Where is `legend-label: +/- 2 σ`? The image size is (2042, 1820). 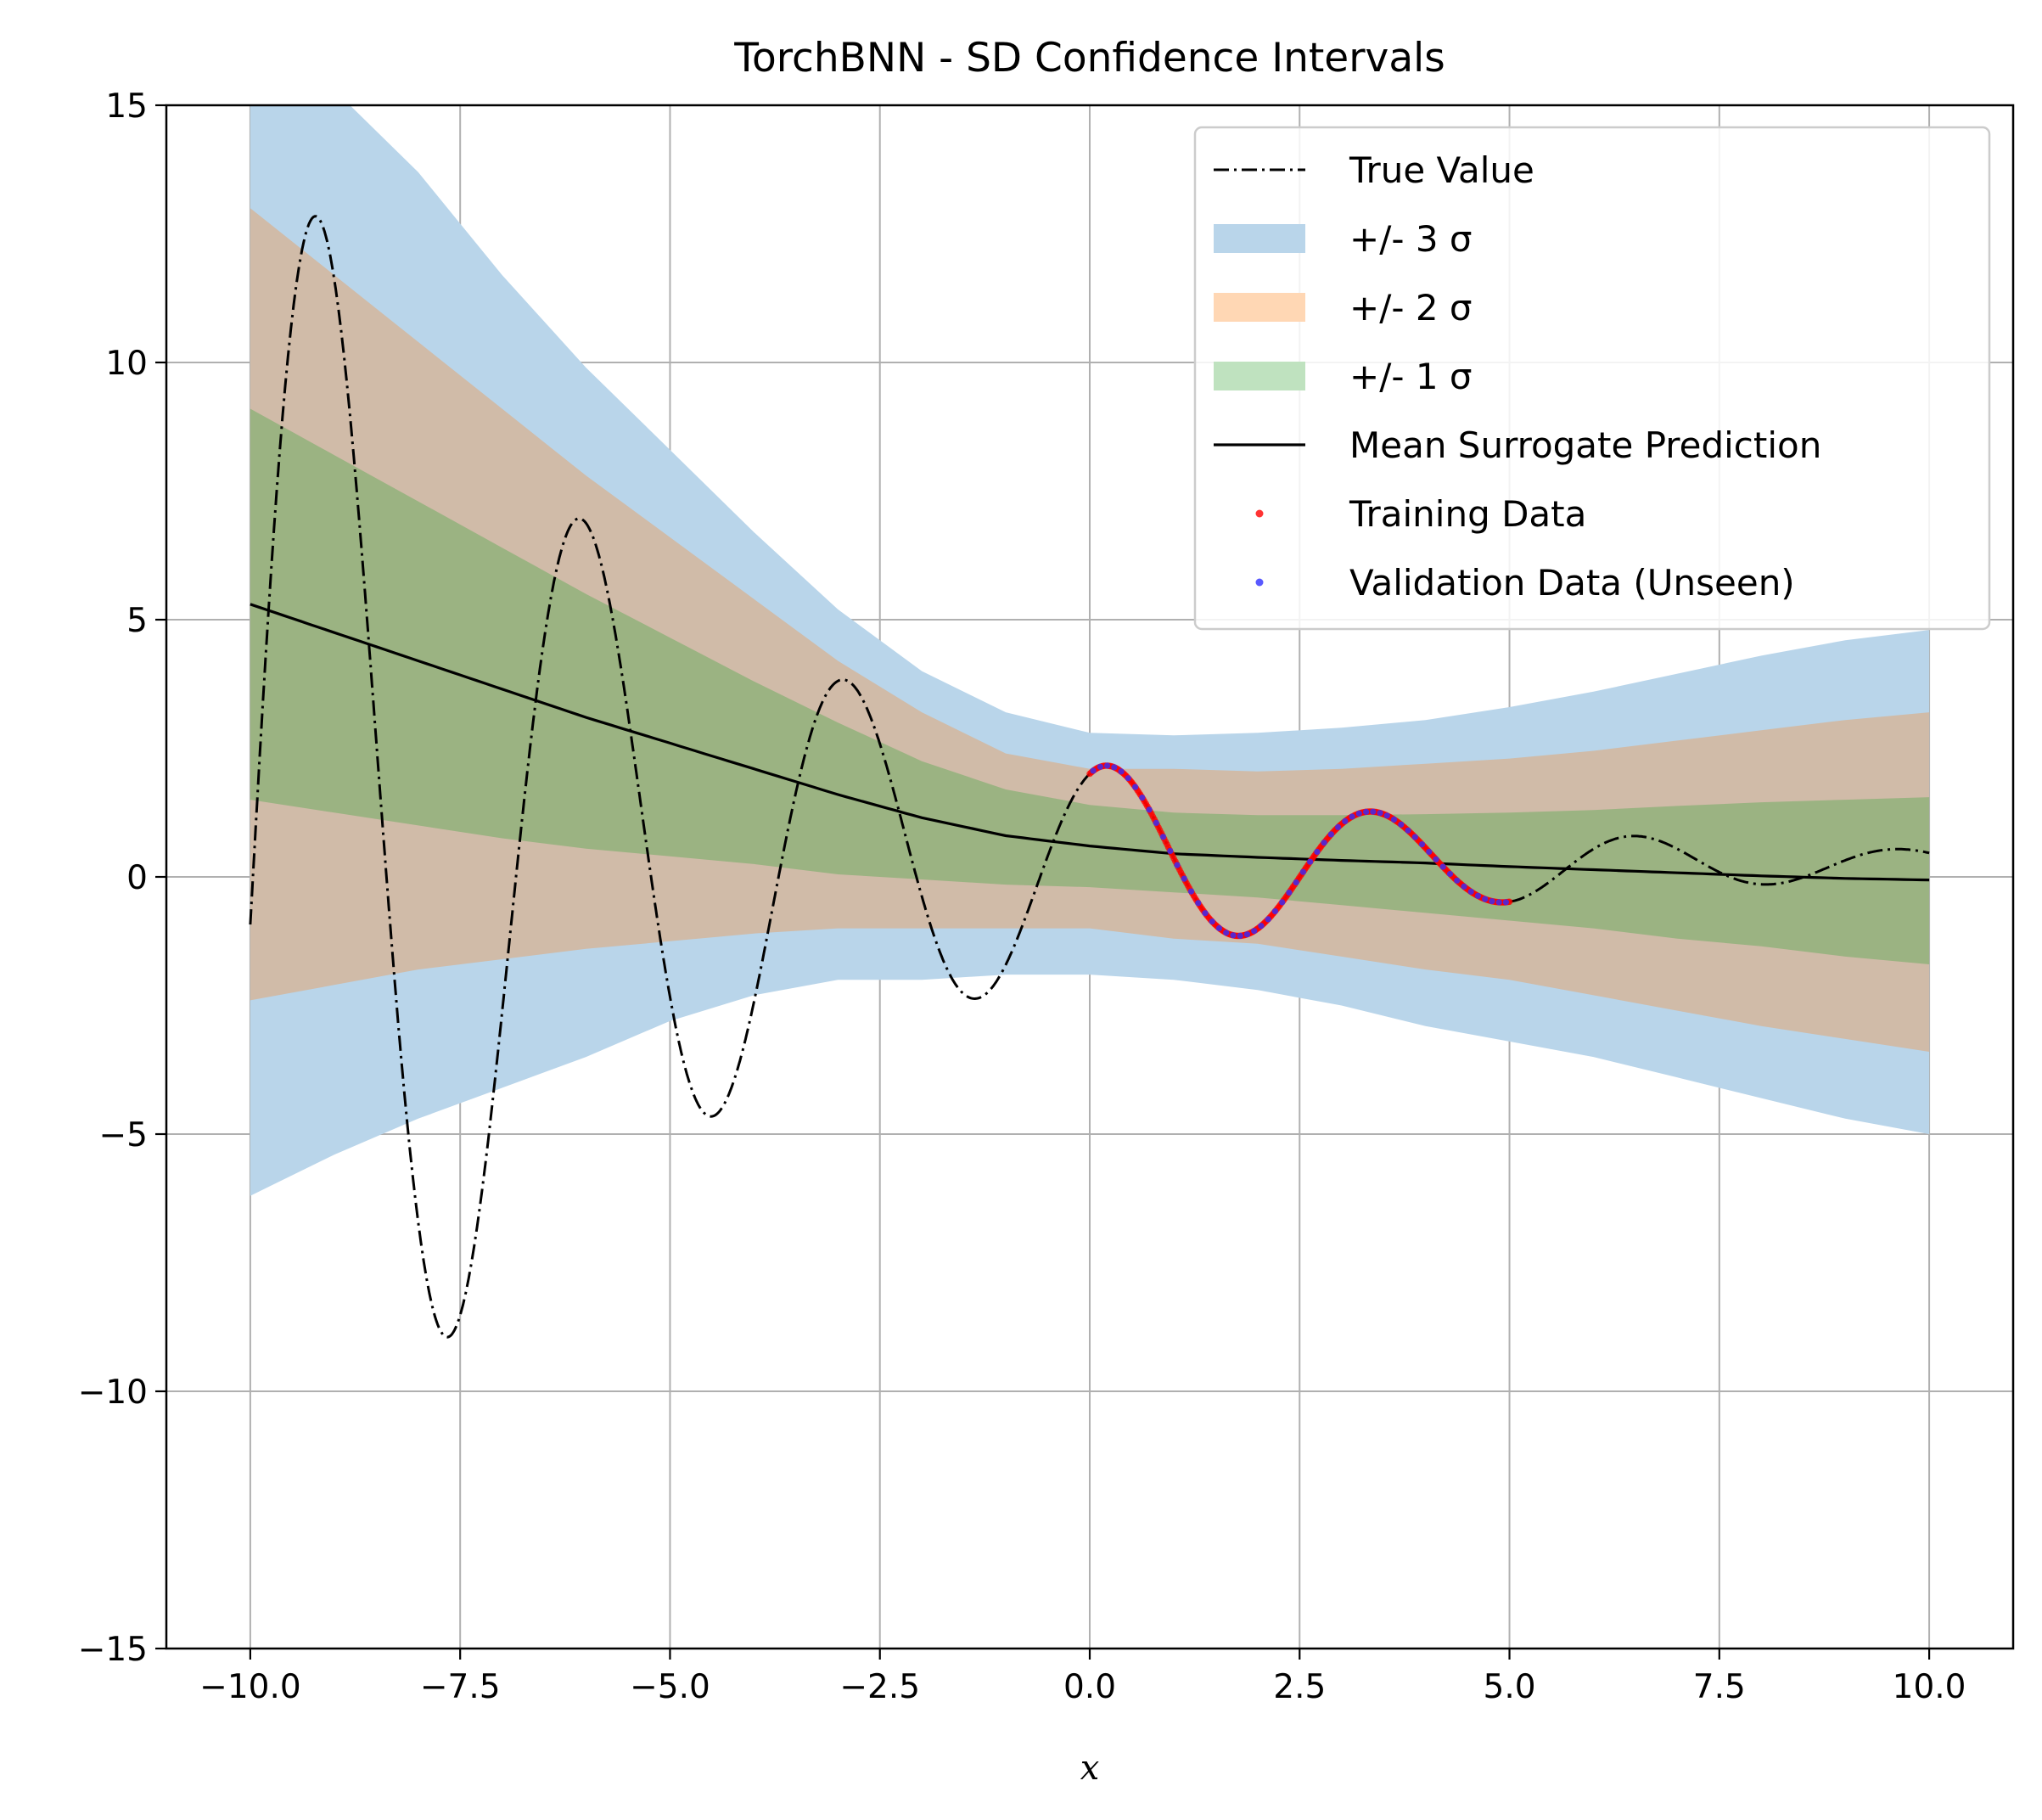 legend-label: +/- 2 σ is located at coordinates (1411, 308).